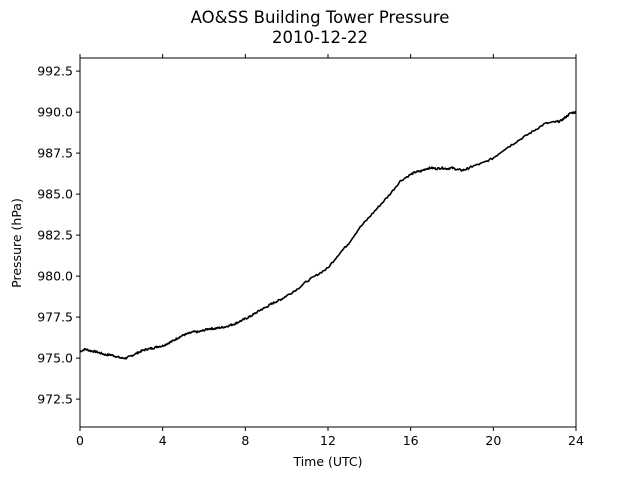  Describe the element at coordinates (55, 358) in the screenshot. I see `y-tick-label: 975.0` at that location.